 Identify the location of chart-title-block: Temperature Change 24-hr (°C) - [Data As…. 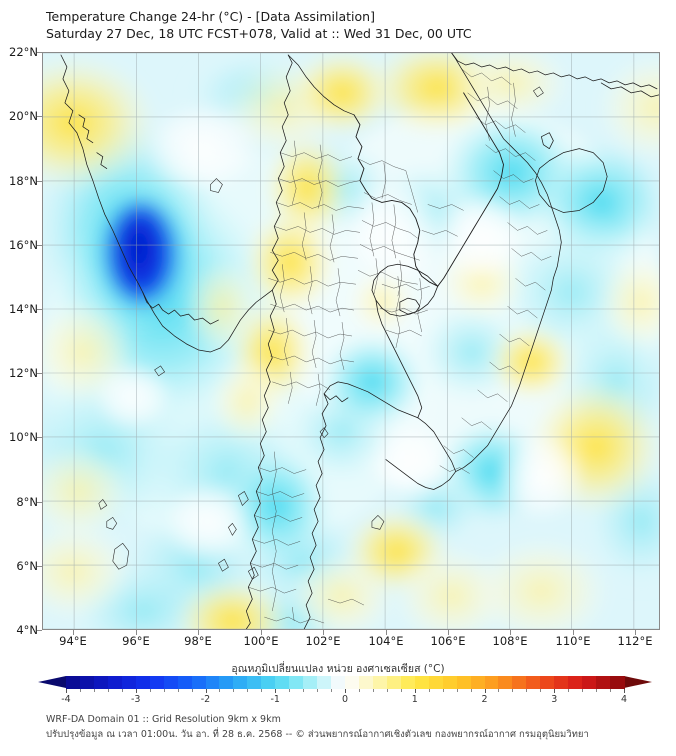
(346, 25).